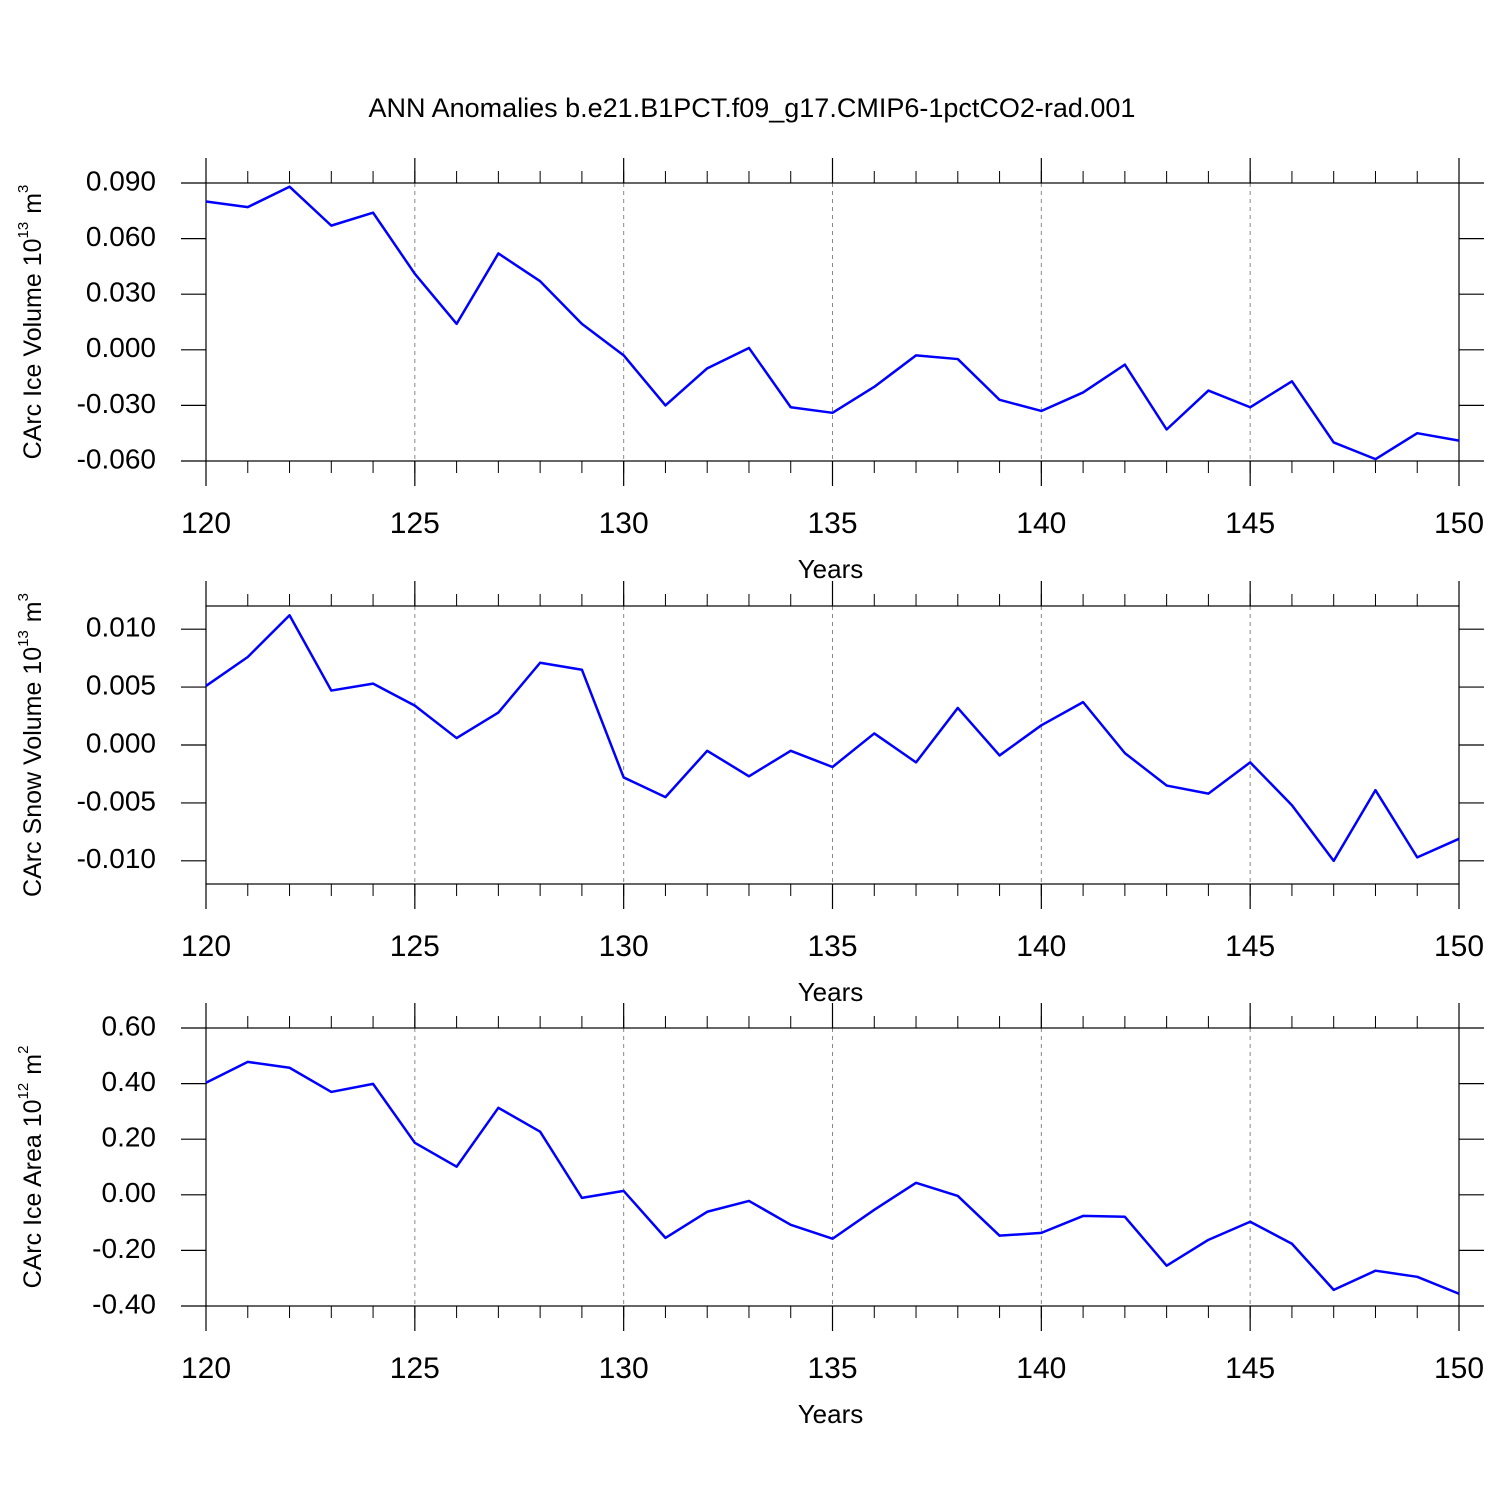 The height and width of the screenshot is (1500, 1500). What do you see at coordinates (121, 292) in the screenshot?
I see `y-tick-label: 0.030` at bounding box center [121, 292].